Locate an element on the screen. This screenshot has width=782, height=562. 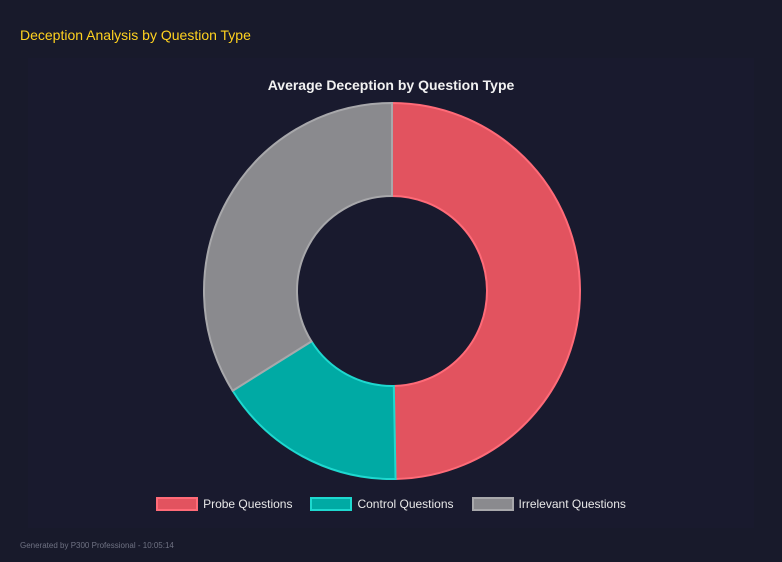
legend-item: Irrelevant Questions is located at coordinates (548, 504).